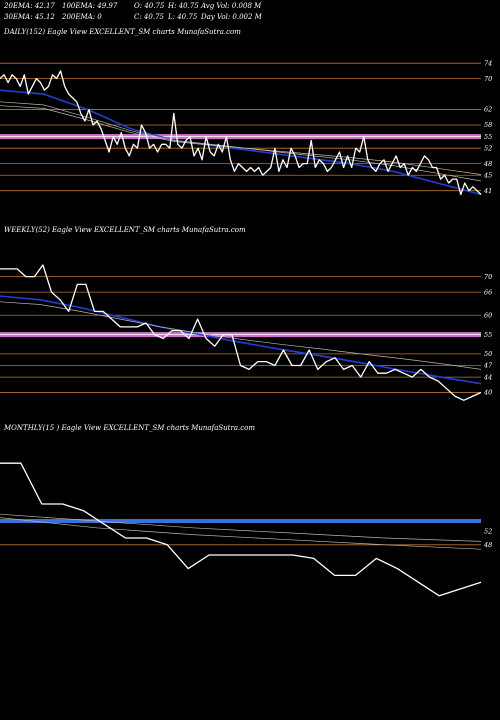 The height and width of the screenshot is (720, 500). Describe the element at coordinates (487, 191) in the screenshot. I see `y-tick-label: 41` at that location.